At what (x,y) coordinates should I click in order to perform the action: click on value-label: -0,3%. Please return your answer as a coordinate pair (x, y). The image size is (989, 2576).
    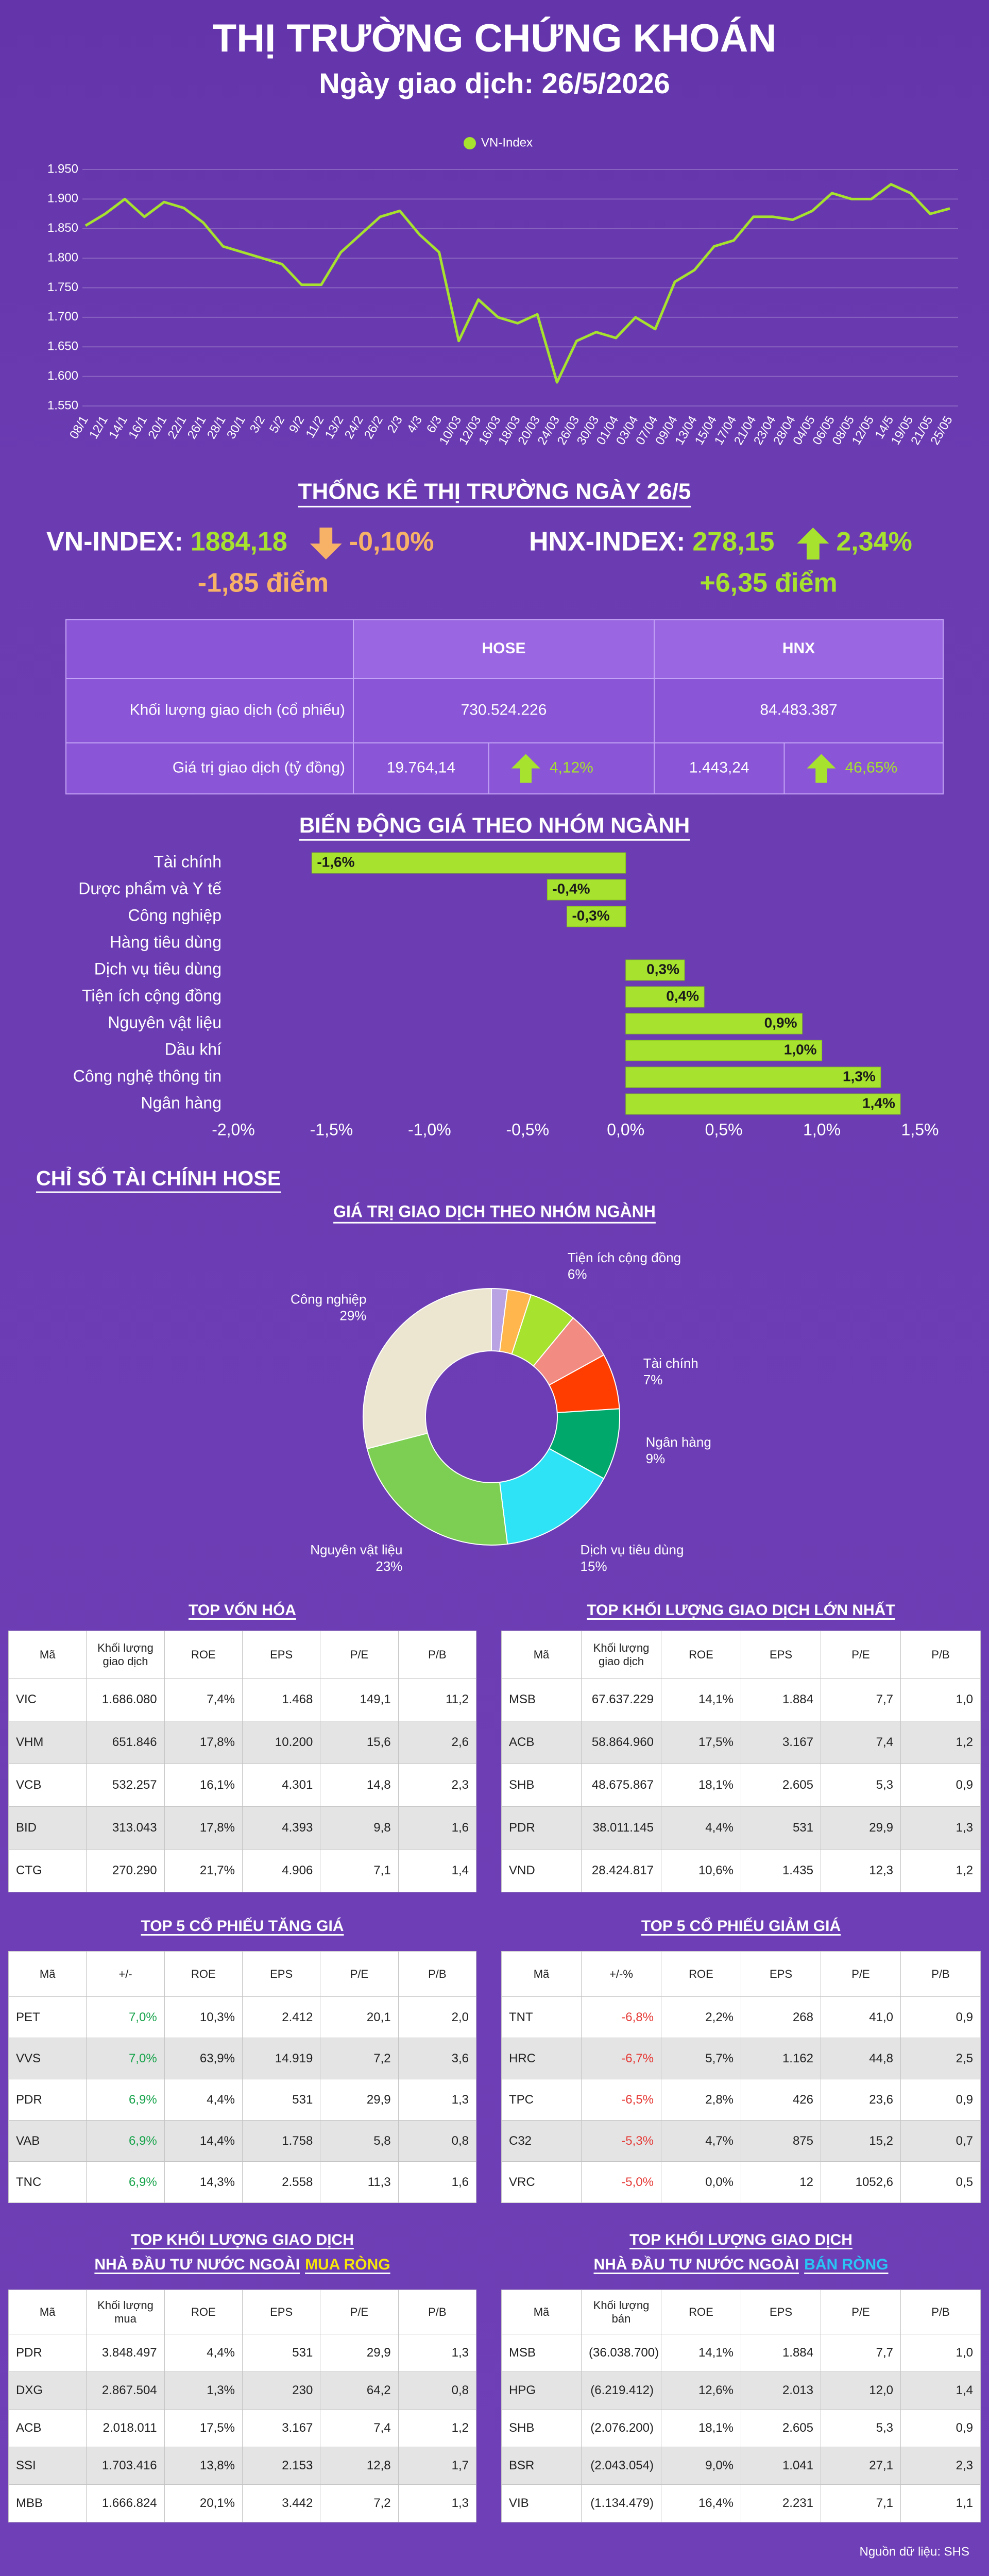
    Looking at the image, I should click on (590, 915).